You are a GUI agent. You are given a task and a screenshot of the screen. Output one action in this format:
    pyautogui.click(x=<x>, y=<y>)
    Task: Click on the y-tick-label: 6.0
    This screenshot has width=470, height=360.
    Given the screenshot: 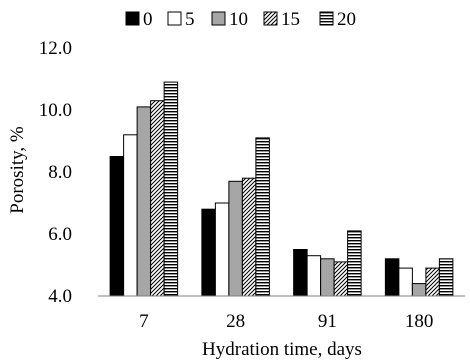 What is the action you would take?
    pyautogui.click(x=60, y=234)
    